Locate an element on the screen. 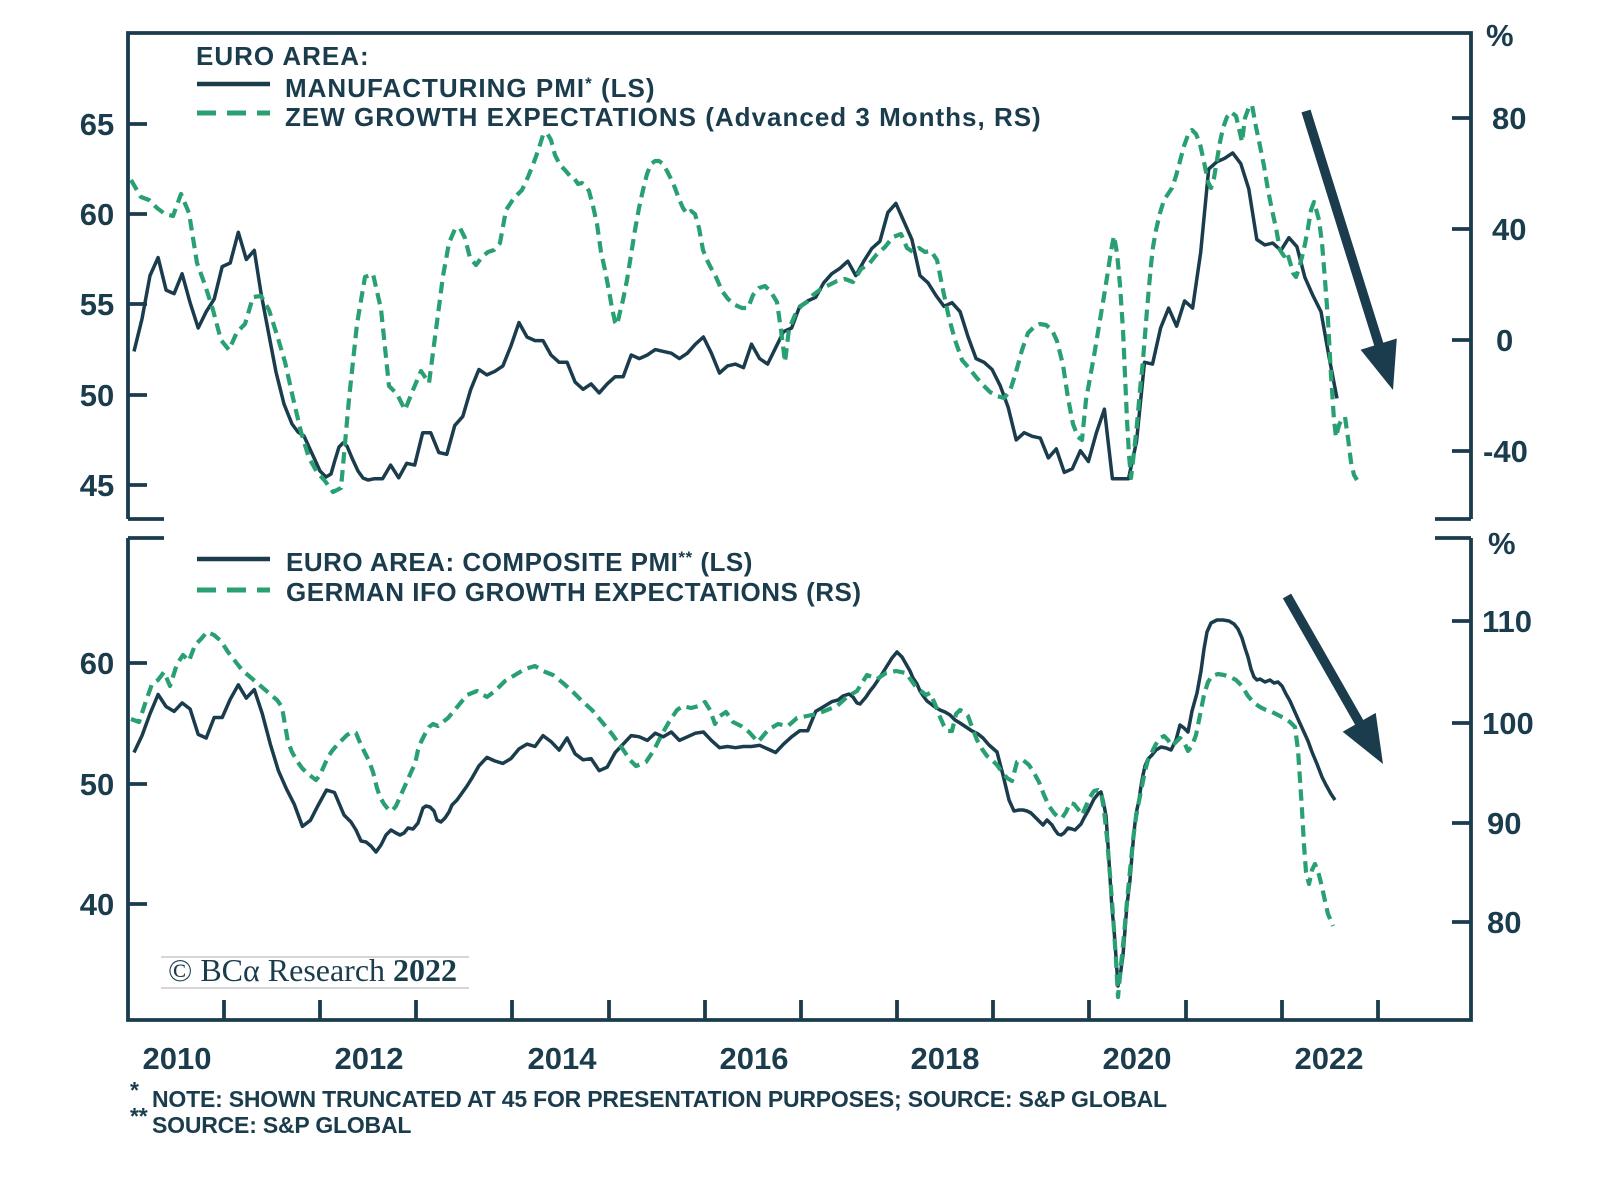  svg-text: MANUFACTURING PMI* (LS) is located at coordinates (470, 88).